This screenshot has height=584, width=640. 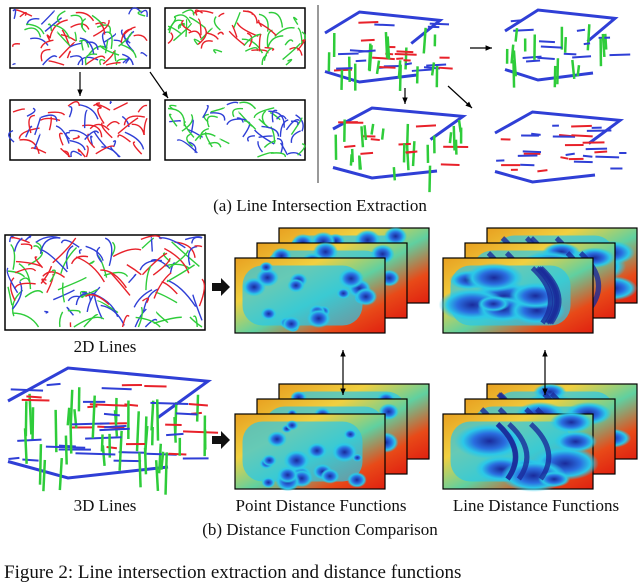 I want to click on panorama-2d-lines, so click(x=105, y=282).